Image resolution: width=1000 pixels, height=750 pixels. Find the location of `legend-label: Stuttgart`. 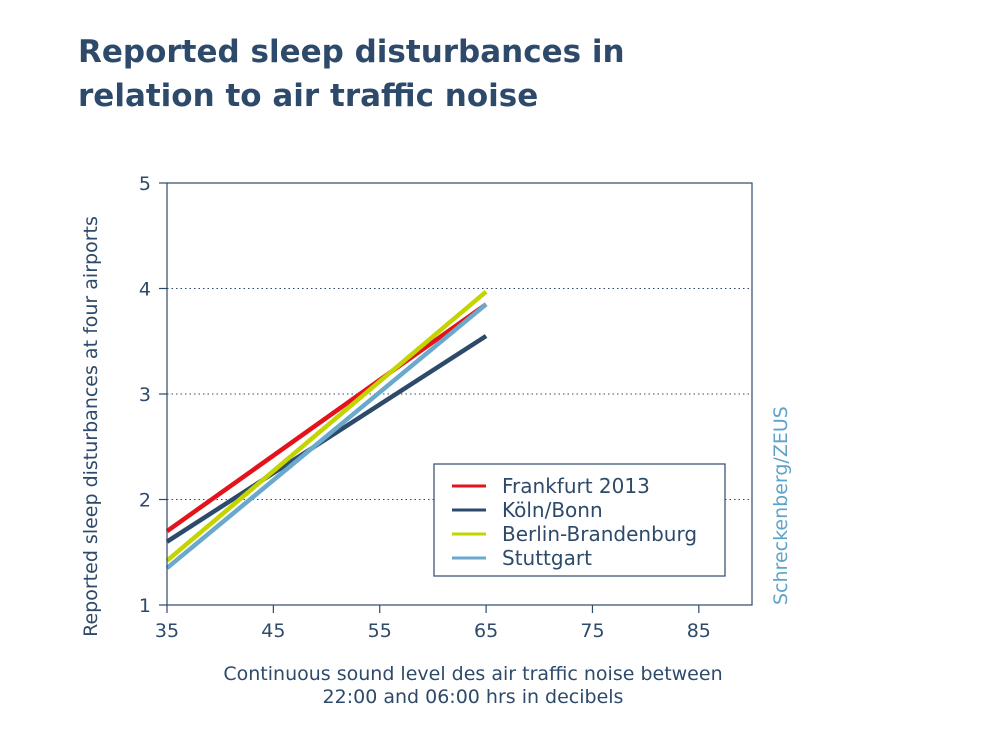

legend-label: Stuttgart is located at coordinates (547, 558).